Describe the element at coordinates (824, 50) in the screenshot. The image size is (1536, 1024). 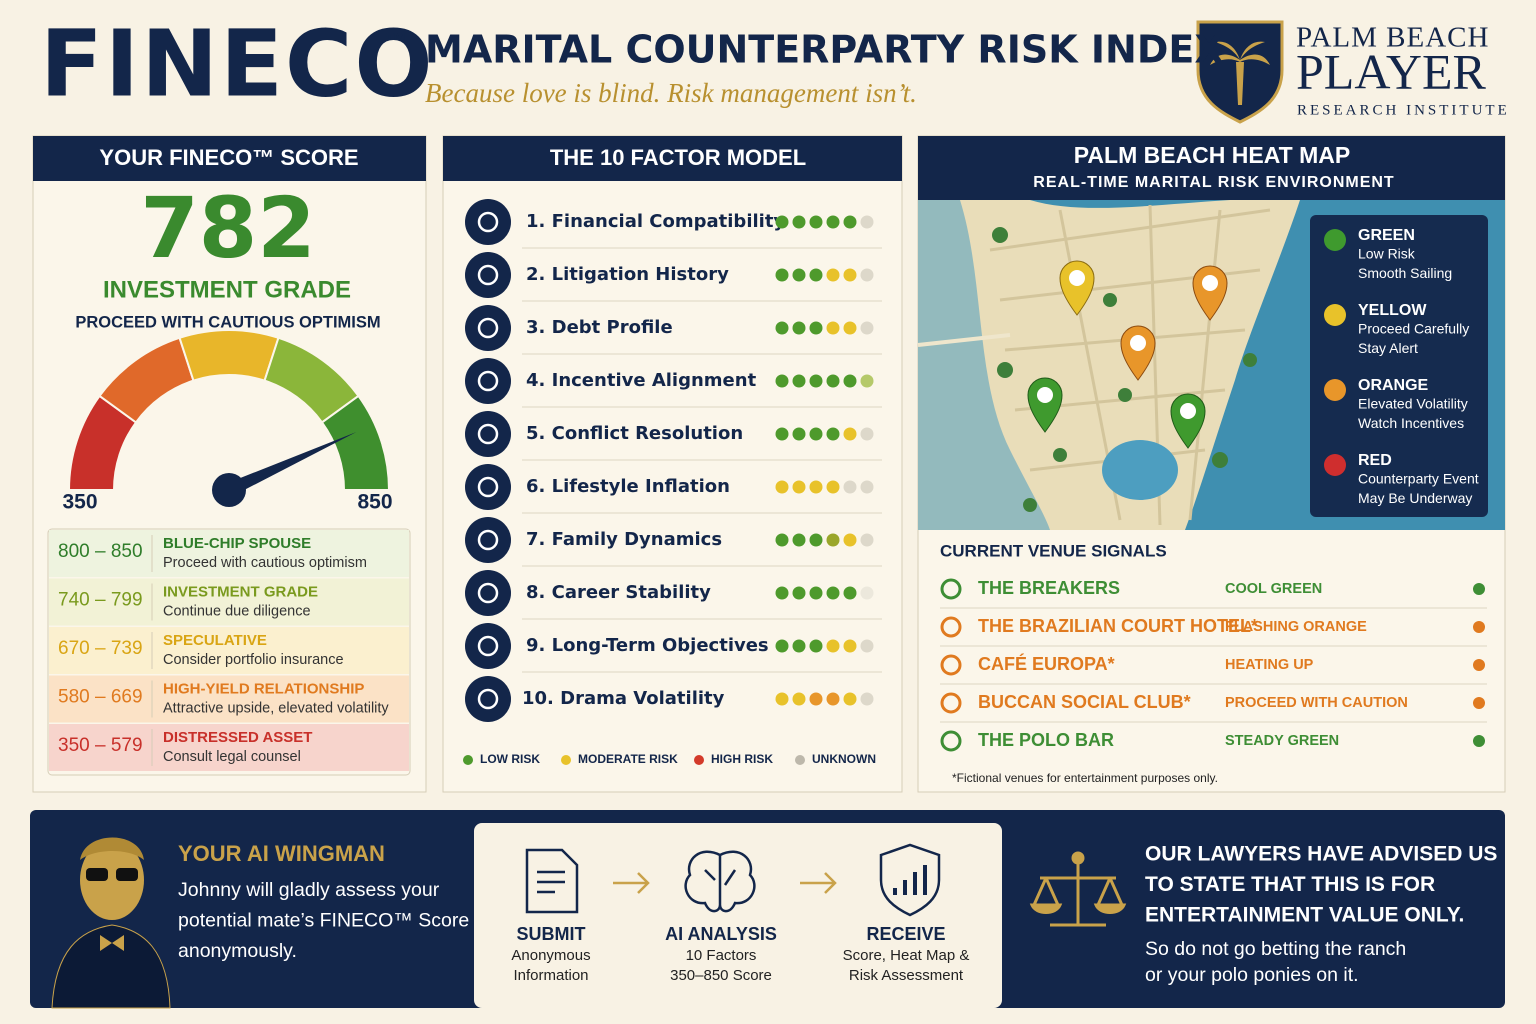
I see `page-title: MARITAL COUNTERPARTY RISK INDEX` at that location.